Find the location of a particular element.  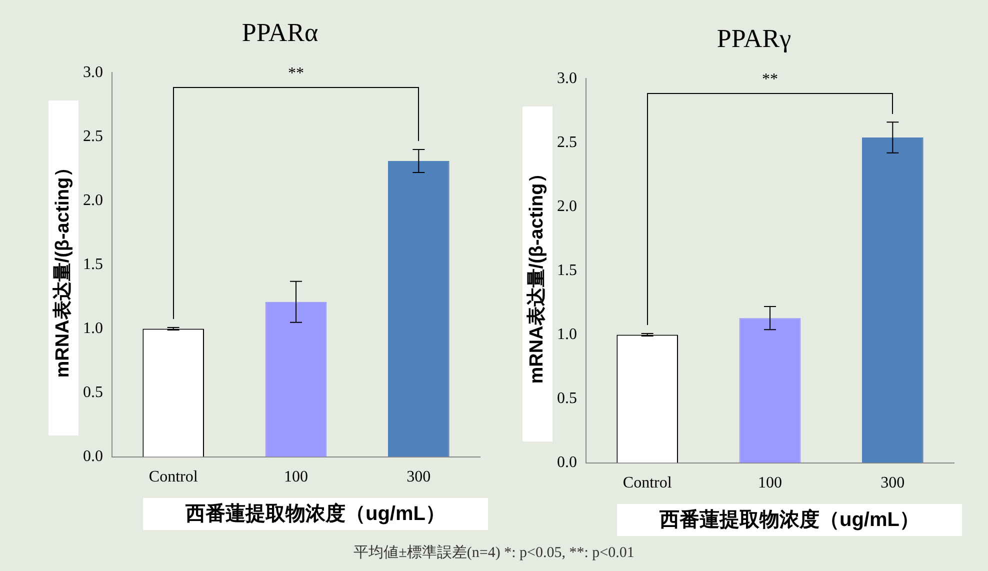

text: 平均値±標準誤差(n=4) *: p<0.05, **: p<0.01 is located at coordinates (494, 553).